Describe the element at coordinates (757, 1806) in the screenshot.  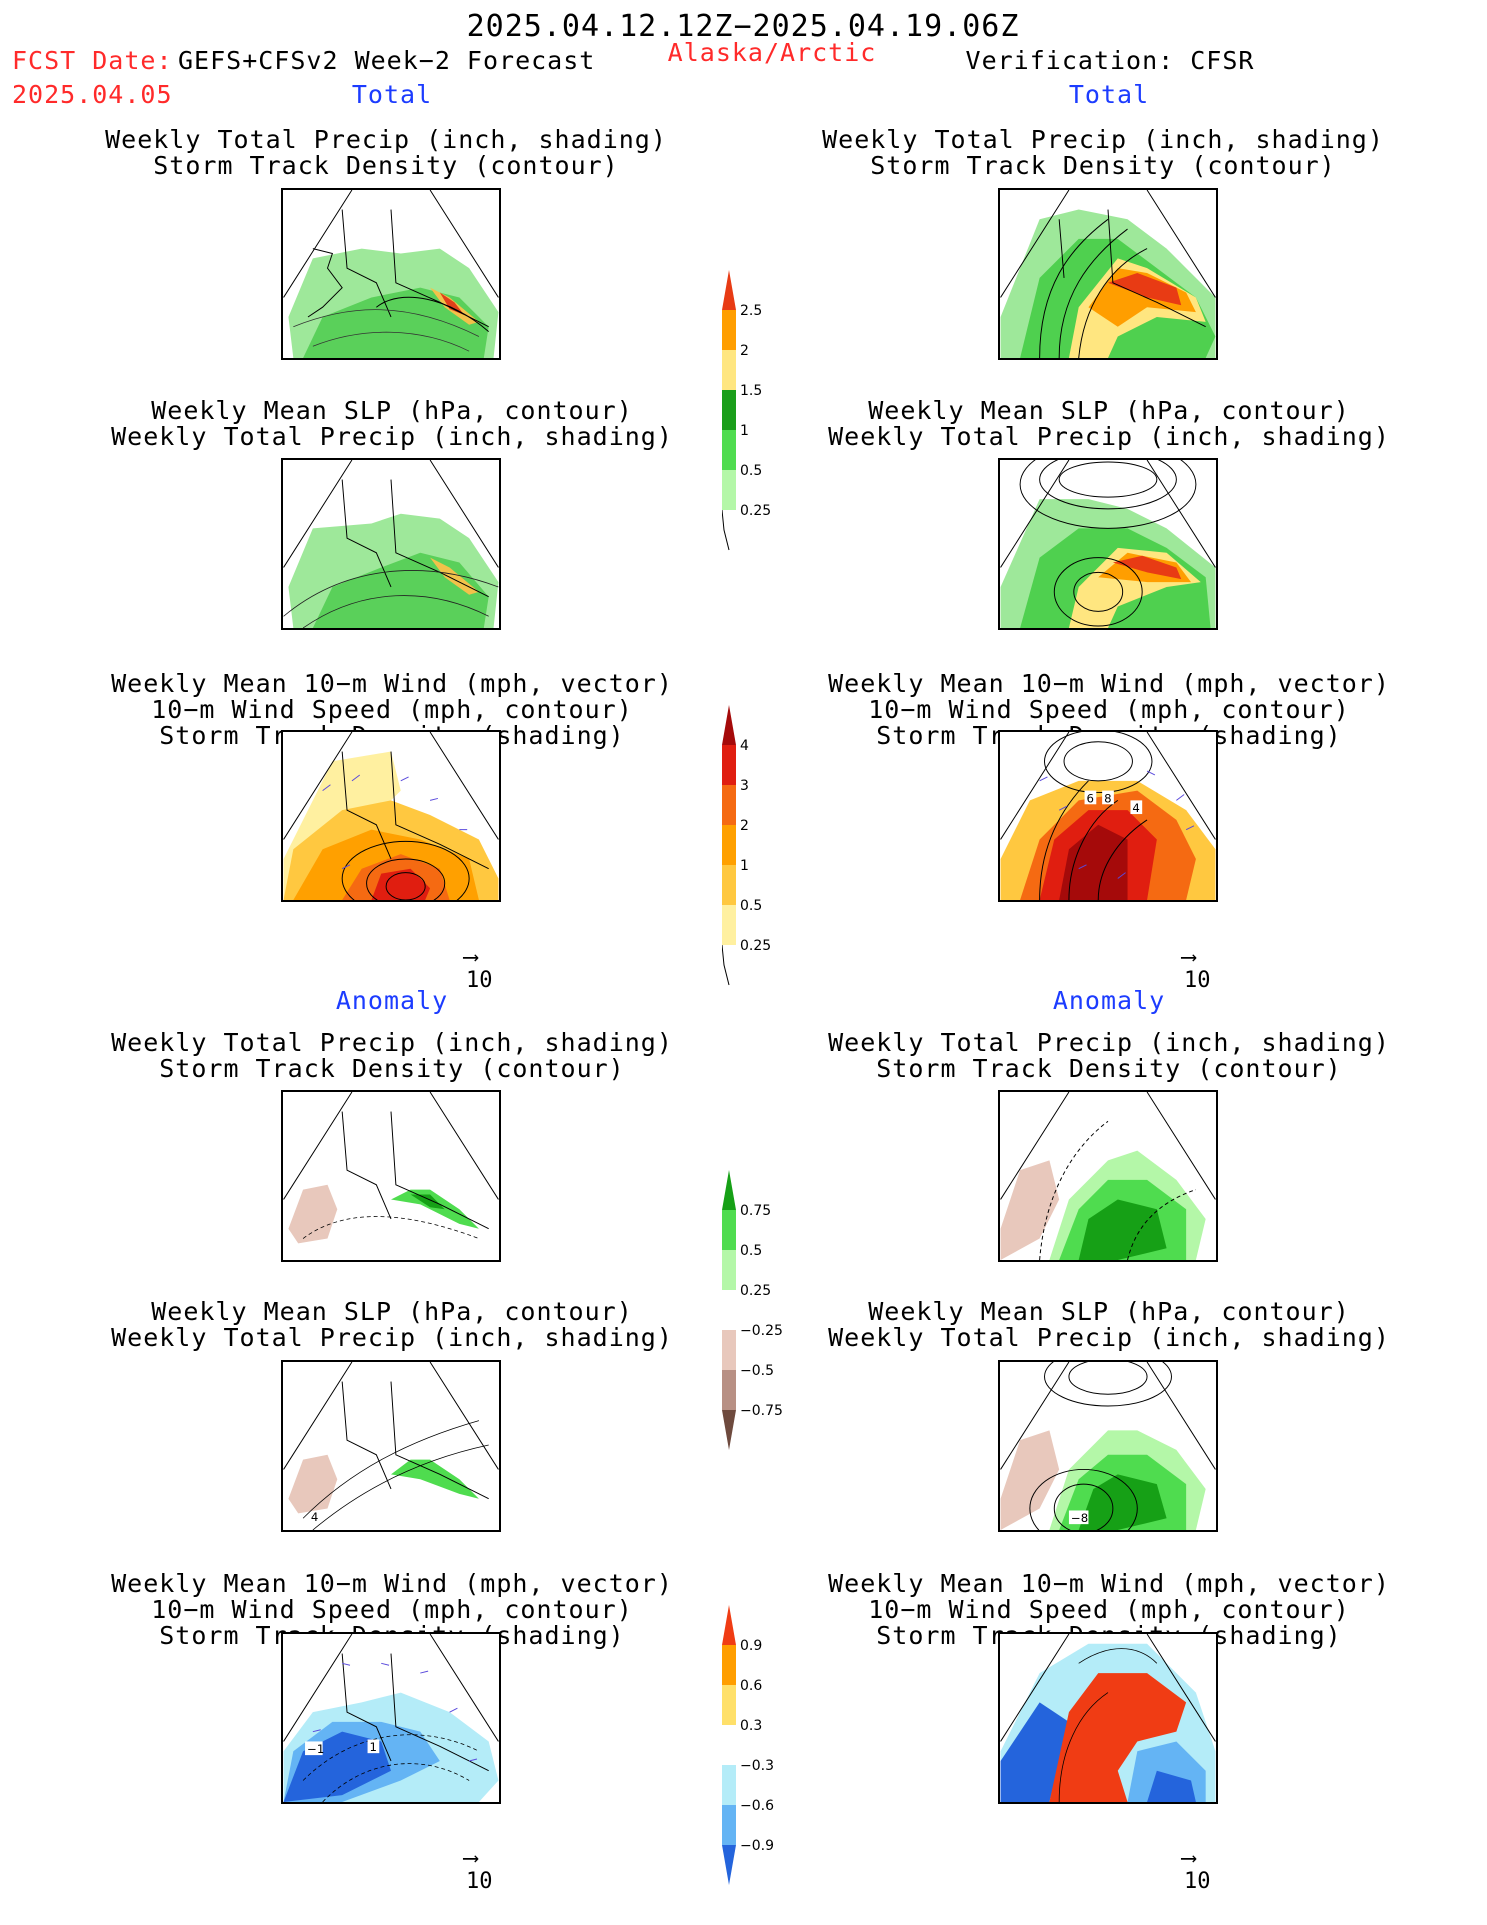
I see `colorbar-tick-label: −0.6` at that location.